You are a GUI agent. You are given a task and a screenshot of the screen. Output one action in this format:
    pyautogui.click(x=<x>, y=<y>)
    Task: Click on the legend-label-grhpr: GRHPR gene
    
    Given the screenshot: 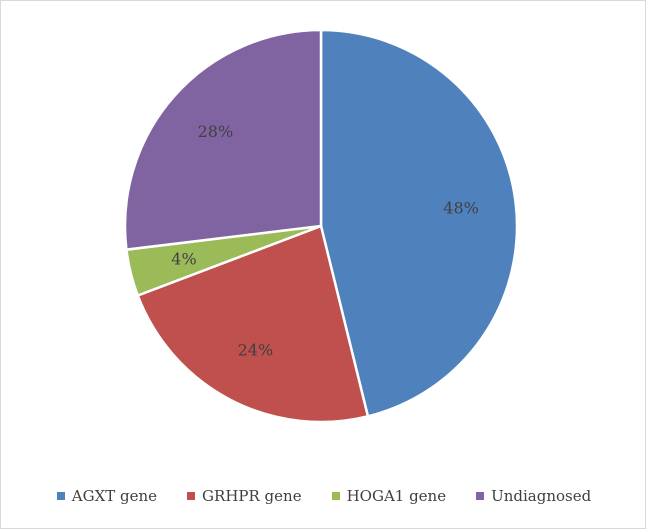 What is the action you would take?
    pyautogui.click(x=252, y=496)
    